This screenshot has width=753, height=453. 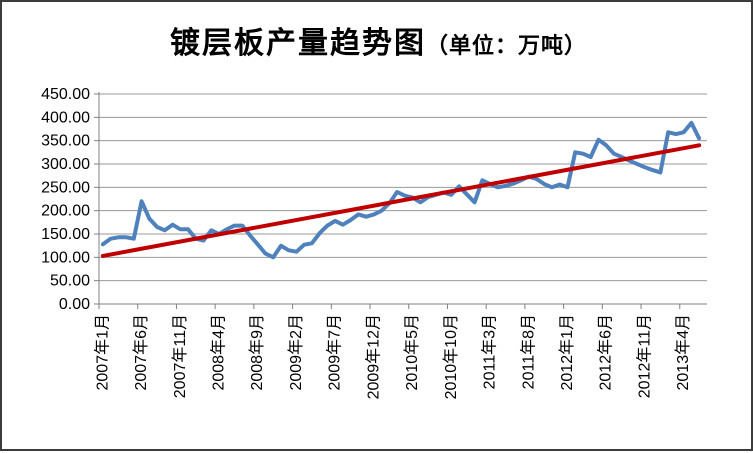 I want to click on x-tick-label: 2009年2月, so click(x=296, y=352).